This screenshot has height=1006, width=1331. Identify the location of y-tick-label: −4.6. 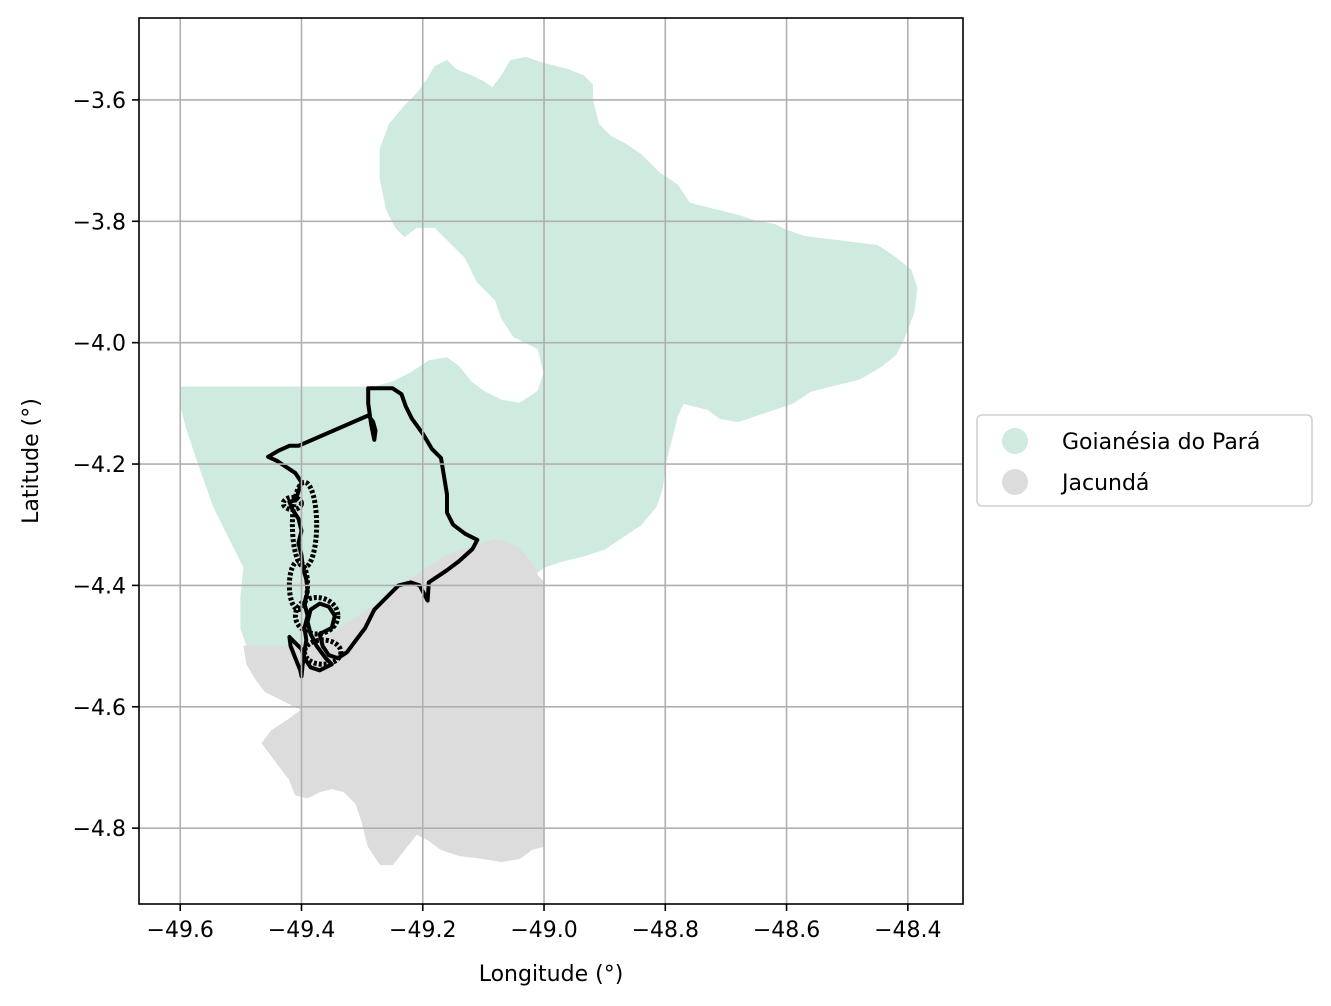
(99, 708).